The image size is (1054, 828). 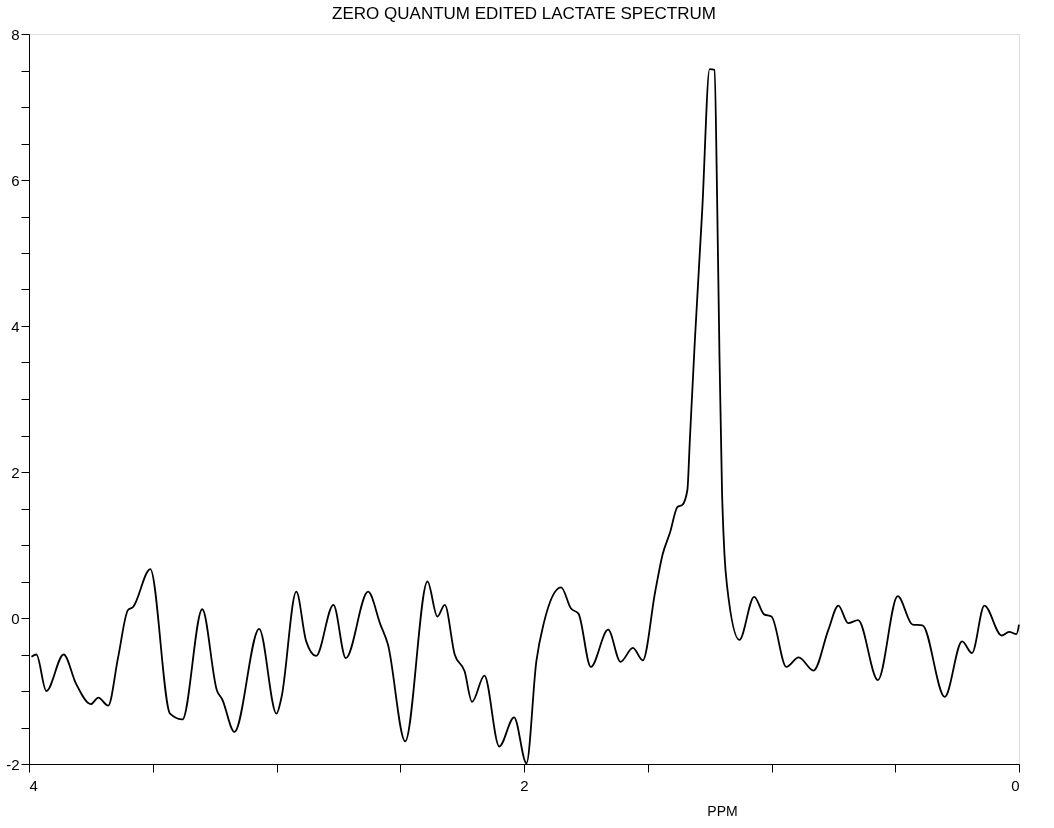 What do you see at coordinates (722, 810) in the screenshot?
I see `x-axis-title: PPM` at bounding box center [722, 810].